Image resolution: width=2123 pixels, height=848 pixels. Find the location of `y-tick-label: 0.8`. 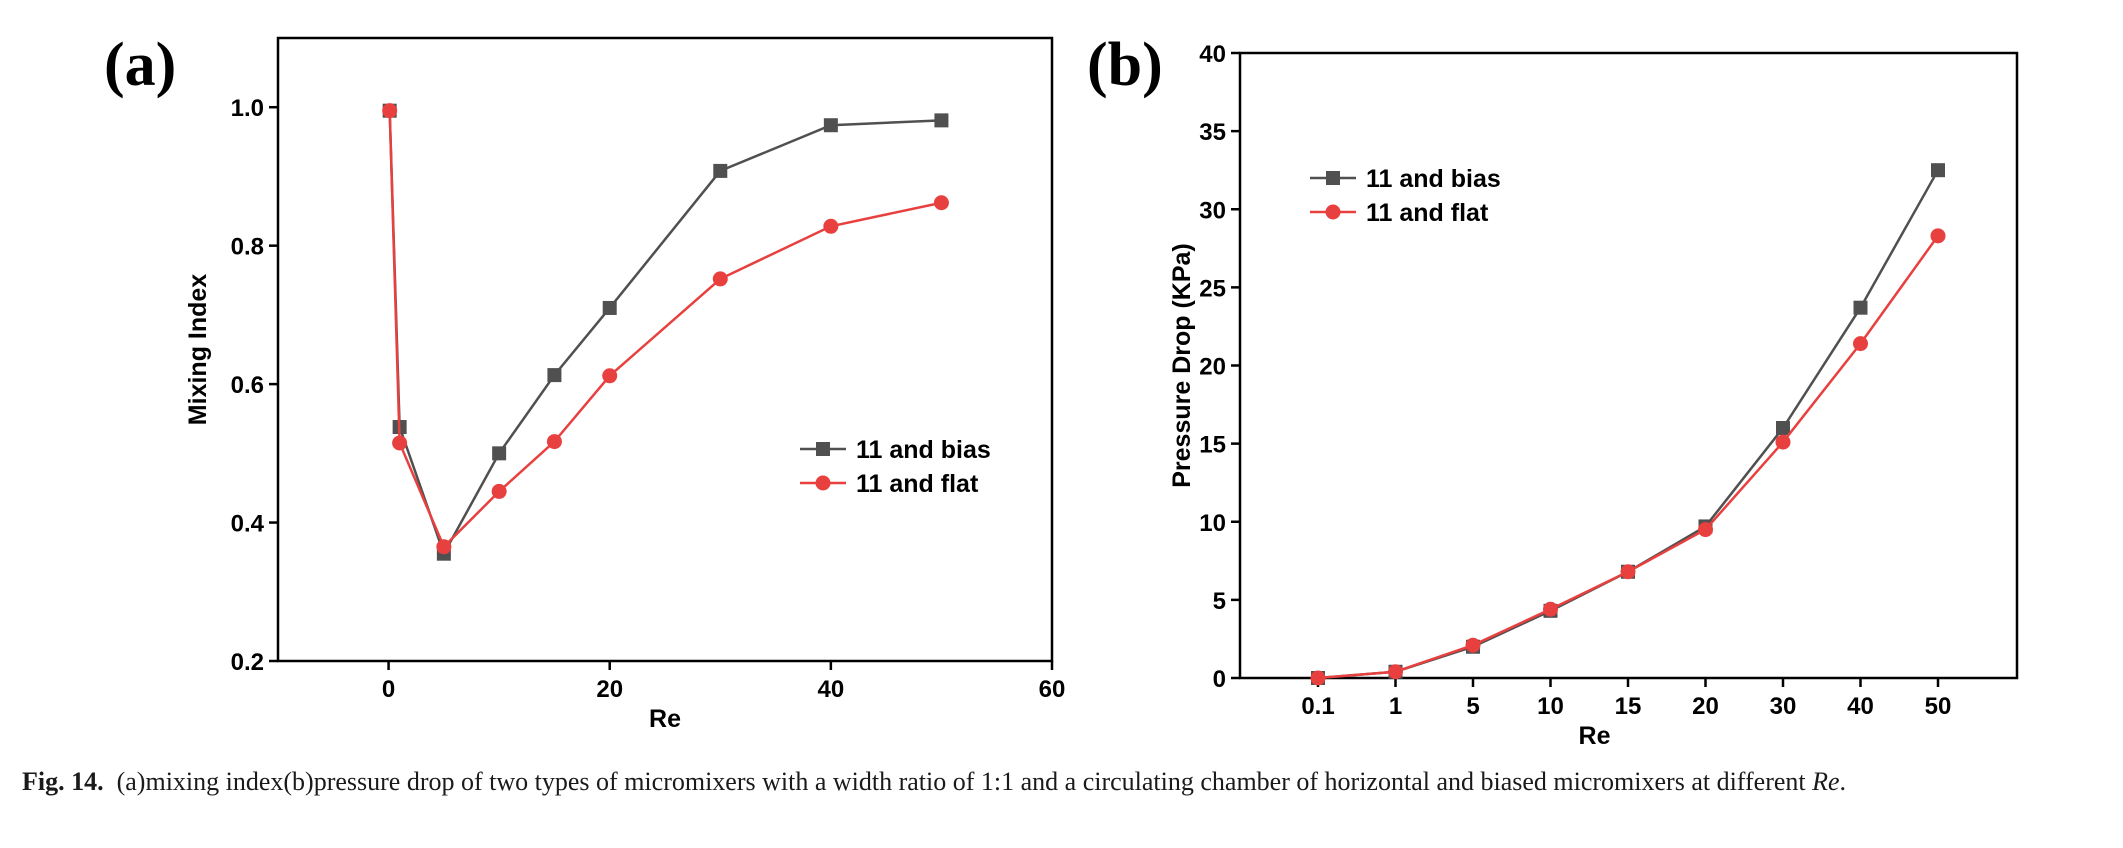

y-tick-label: 0.8 is located at coordinates (247, 247).